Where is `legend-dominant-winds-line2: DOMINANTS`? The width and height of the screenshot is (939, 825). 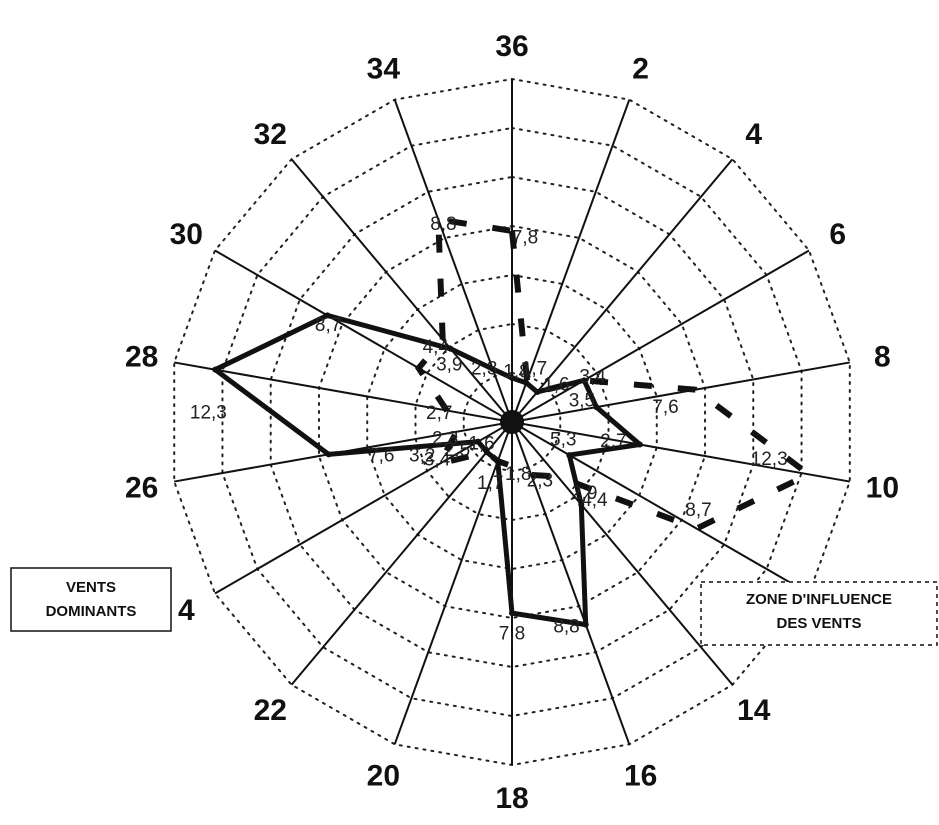 legend-dominant-winds-line2: DOMINANTS is located at coordinates (91, 611).